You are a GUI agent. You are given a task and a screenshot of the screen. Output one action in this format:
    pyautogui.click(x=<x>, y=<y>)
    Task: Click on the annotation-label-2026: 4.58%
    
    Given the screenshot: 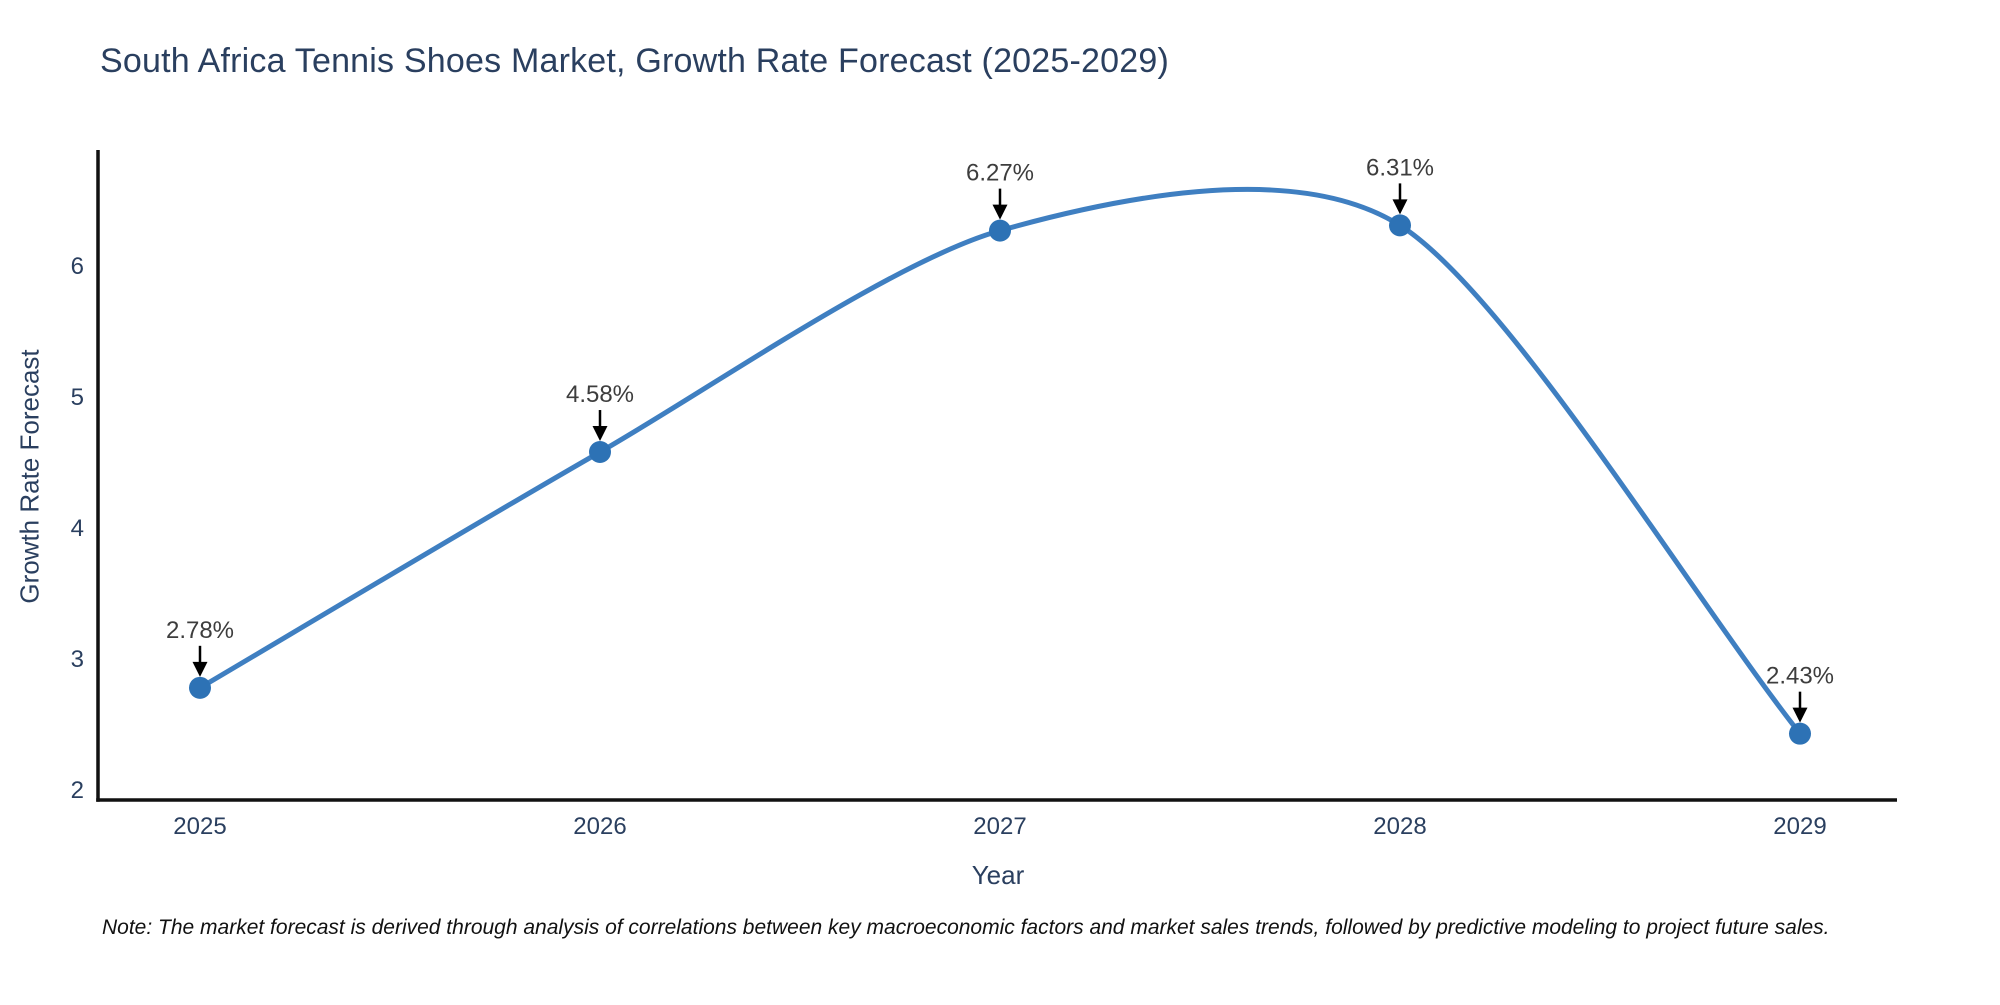 What is the action you would take?
    pyautogui.click(x=600, y=394)
    